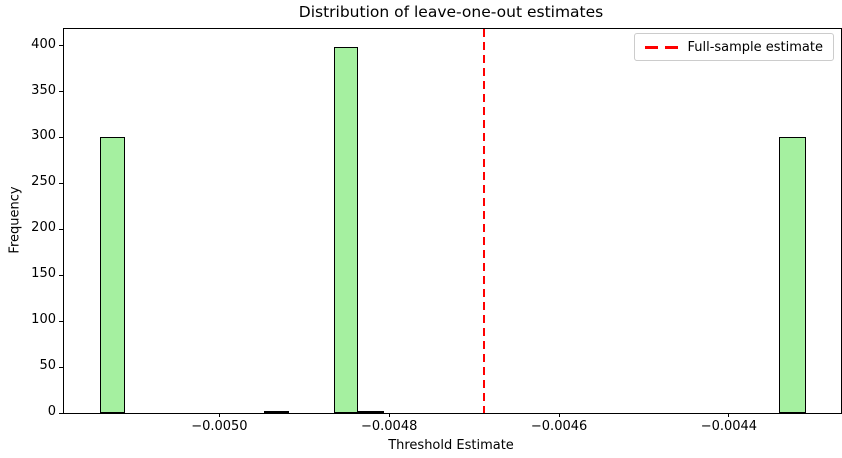 The width and height of the screenshot is (842, 458). Describe the element at coordinates (15, 220) in the screenshot. I see `y-axis-label: Frequency` at that location.